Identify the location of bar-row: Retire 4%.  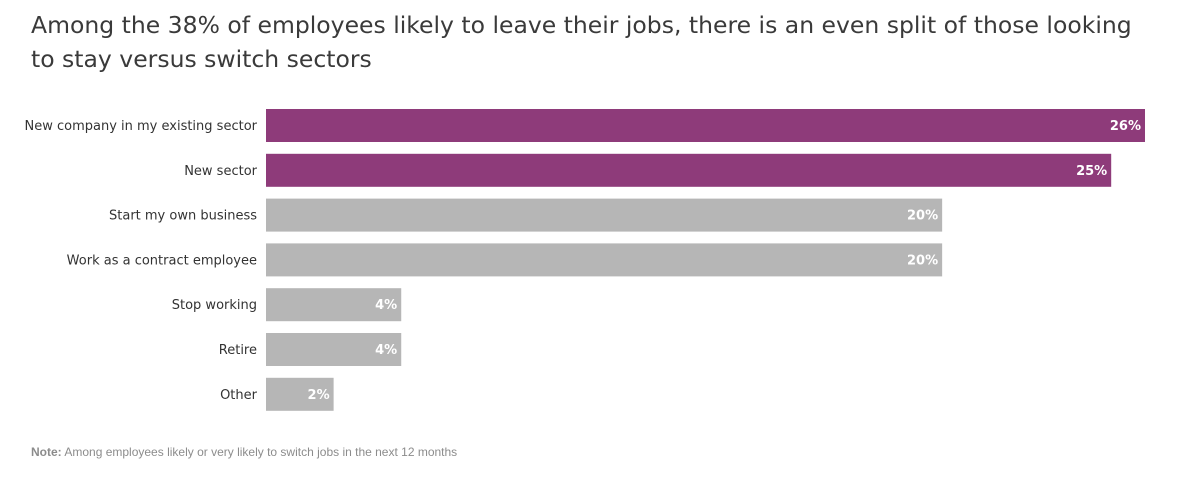
(310, 349).